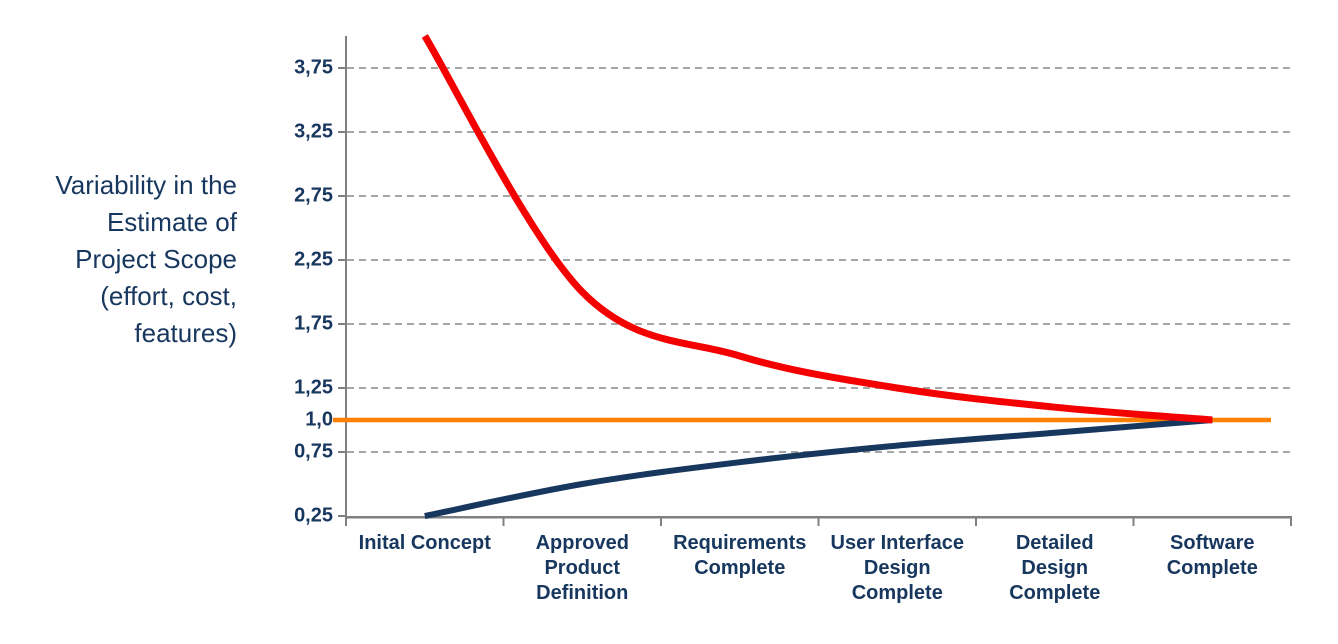  What do you see at coordinates (424, 543) in the screenshot?
I see `x-category-label: Inital Concept` at bounding box center [424, 543].